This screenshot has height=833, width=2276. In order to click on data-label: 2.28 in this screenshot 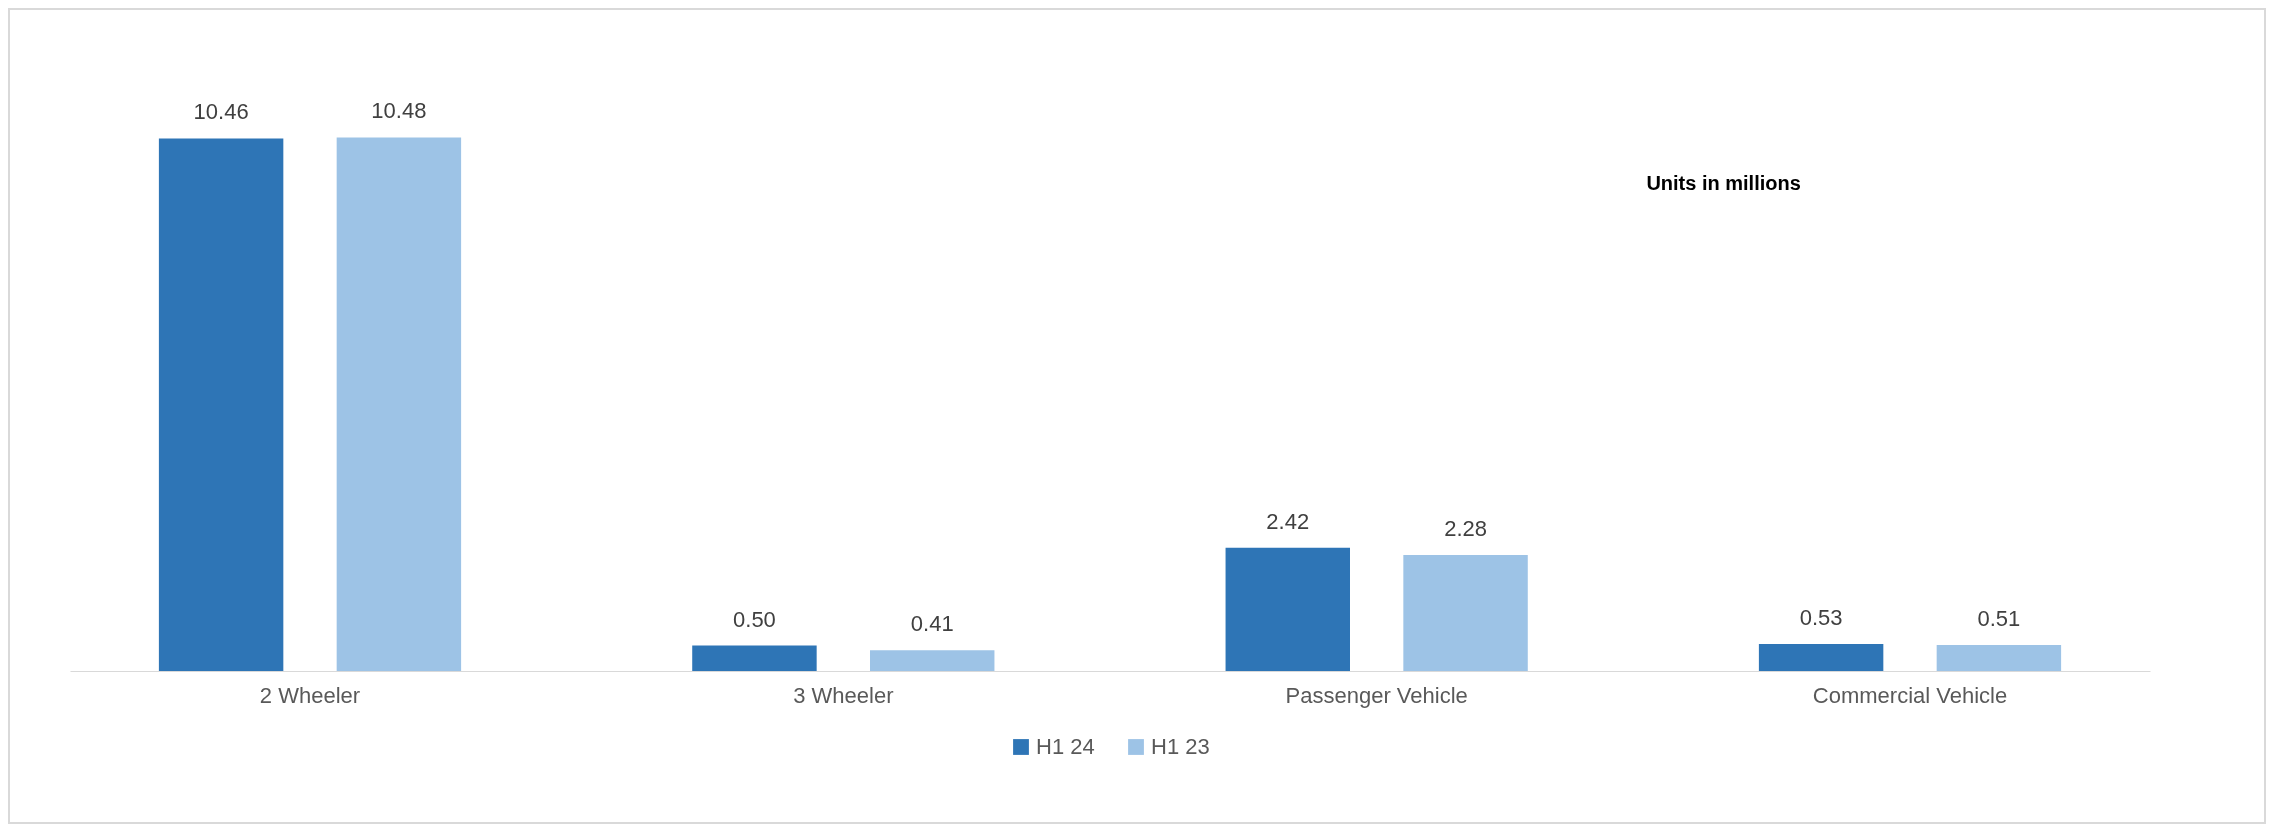, I will do `click(1465, 528)`.